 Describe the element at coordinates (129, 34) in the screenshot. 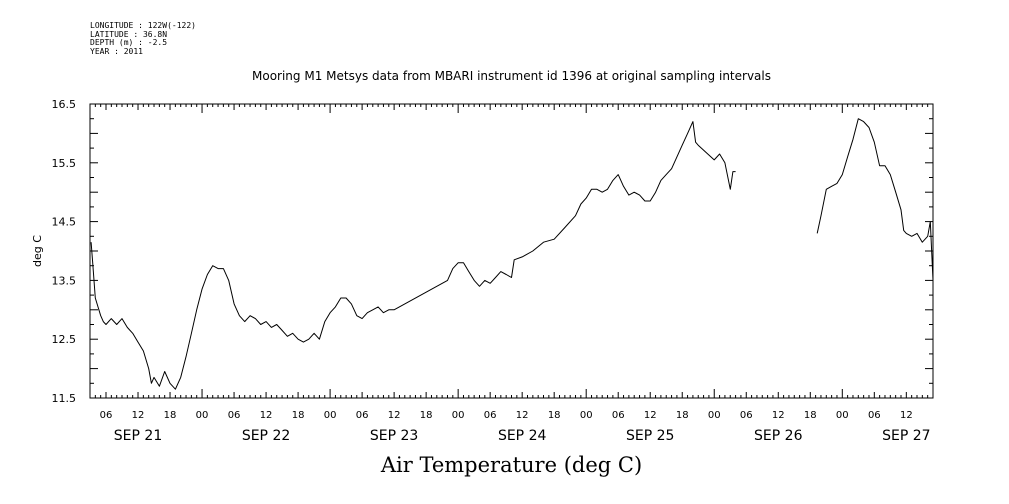

I see `meta-latitude: LATITUDE : 36.8N` at that location.